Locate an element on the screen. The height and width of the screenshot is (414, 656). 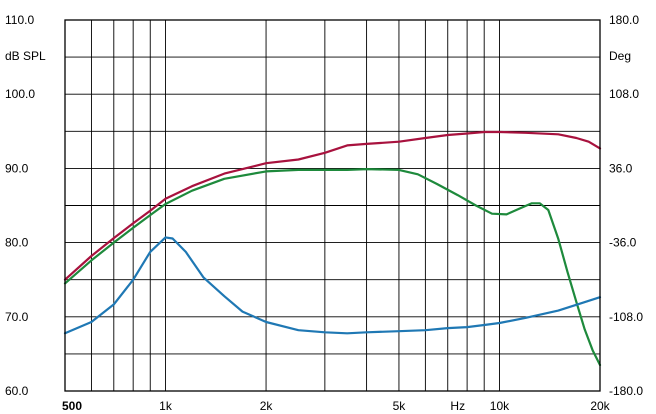
y-left-tick-label: 110.0 is located at coordinates (19, 20).